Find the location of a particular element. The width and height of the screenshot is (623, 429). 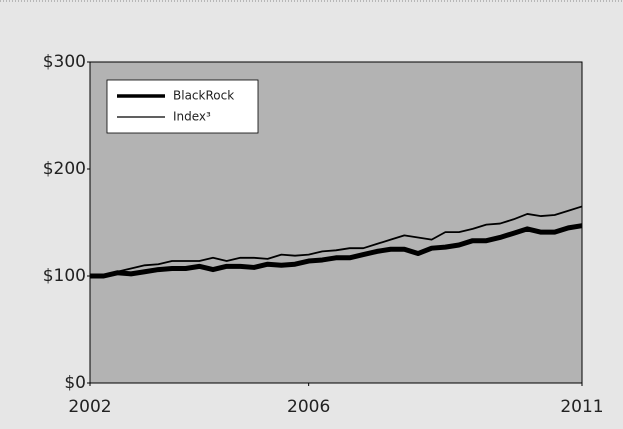

legend-label: BlackRock is located at coordinates (203, 96).